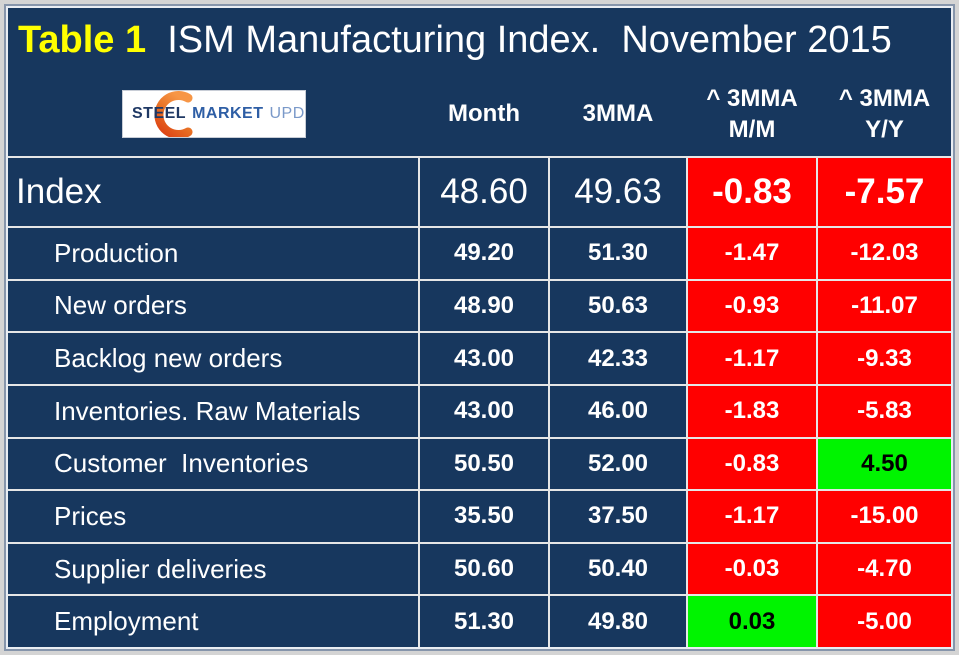  I want to click on 3mma-value: 49.63, so click(617, 192).